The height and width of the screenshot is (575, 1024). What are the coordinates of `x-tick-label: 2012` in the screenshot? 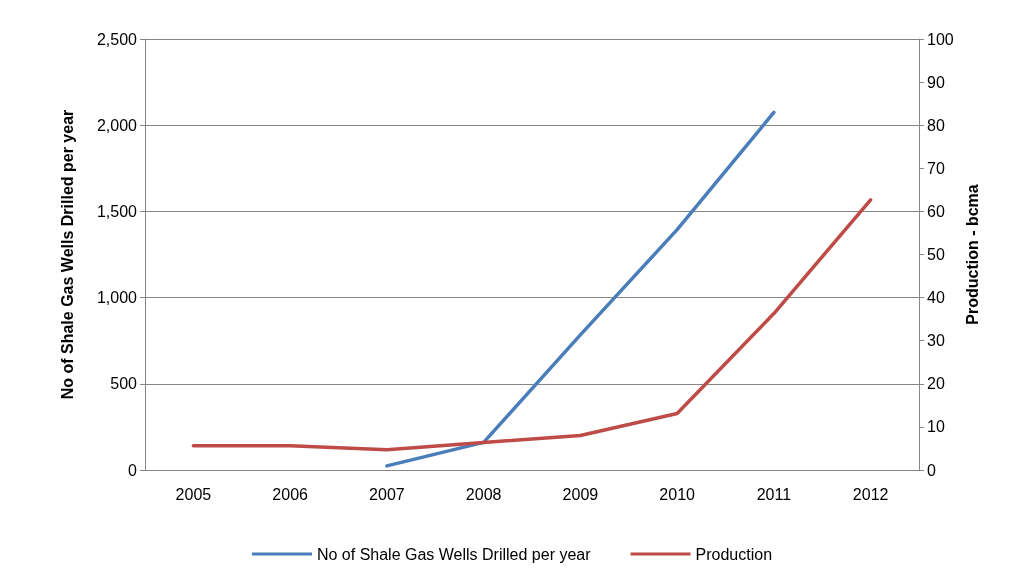 It's located at (870, 494).